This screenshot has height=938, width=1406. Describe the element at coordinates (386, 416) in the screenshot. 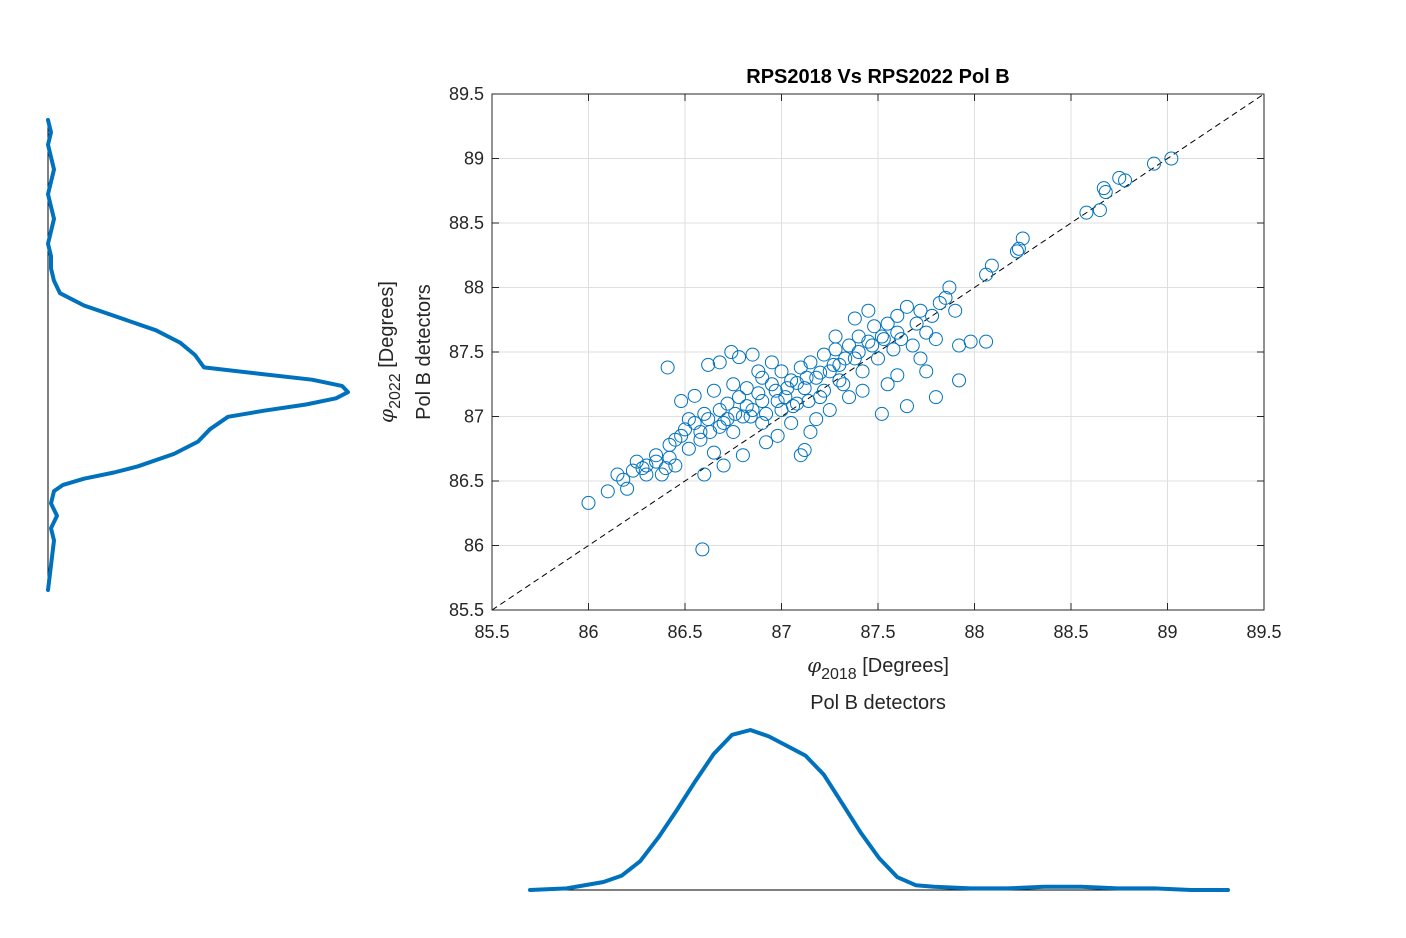

I see `y-axis-label-symbol: φ` at that location.